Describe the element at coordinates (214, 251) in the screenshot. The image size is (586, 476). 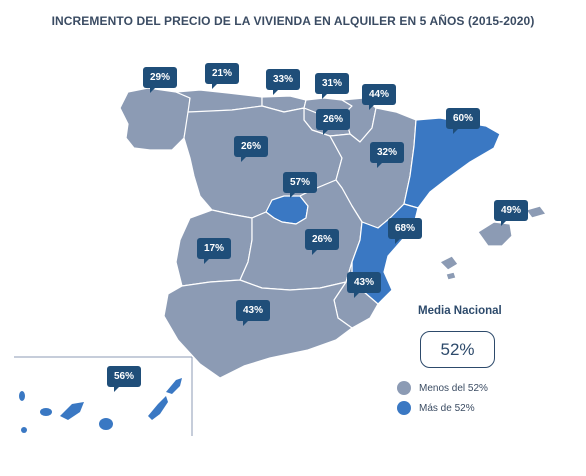
I see `label-extremadura: 17%` at that location.